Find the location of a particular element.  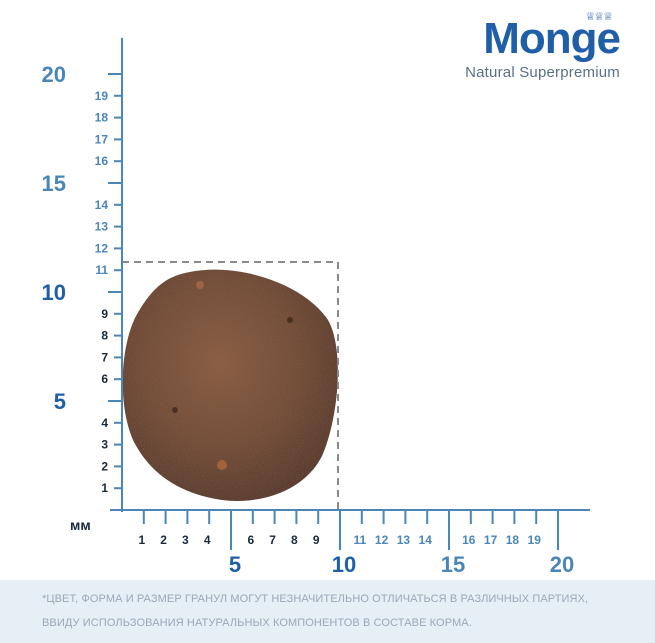

brand-name: Monge is located at coordinates (552, 38).